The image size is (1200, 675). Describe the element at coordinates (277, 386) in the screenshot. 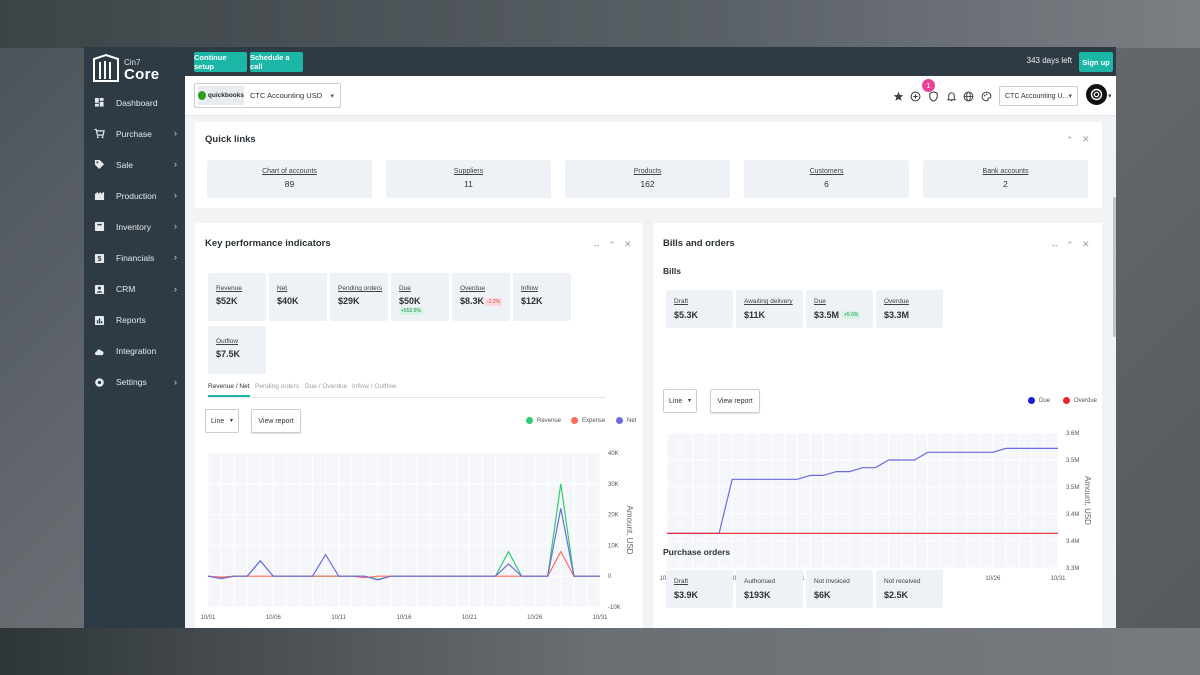

I see `tab-pending-orders: Pending orders` at that location.